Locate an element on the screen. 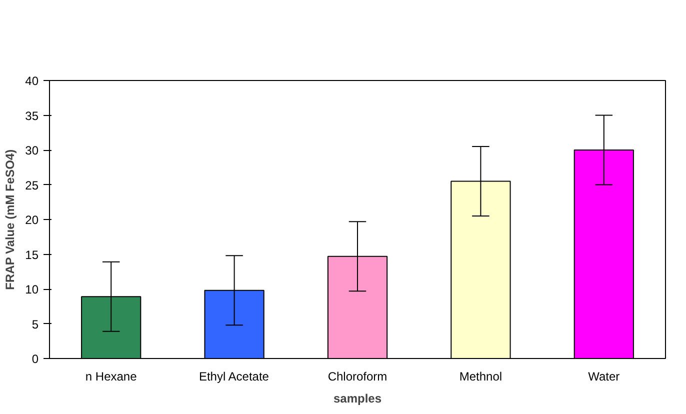 This screenshot has width=686, height=414. y-tick-label: 0 is located at coordinates (35, 359).